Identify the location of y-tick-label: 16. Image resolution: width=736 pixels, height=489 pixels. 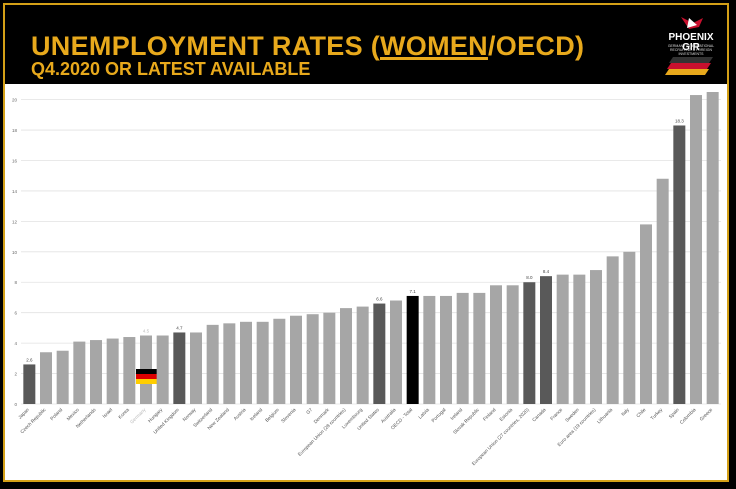
(15, 160).